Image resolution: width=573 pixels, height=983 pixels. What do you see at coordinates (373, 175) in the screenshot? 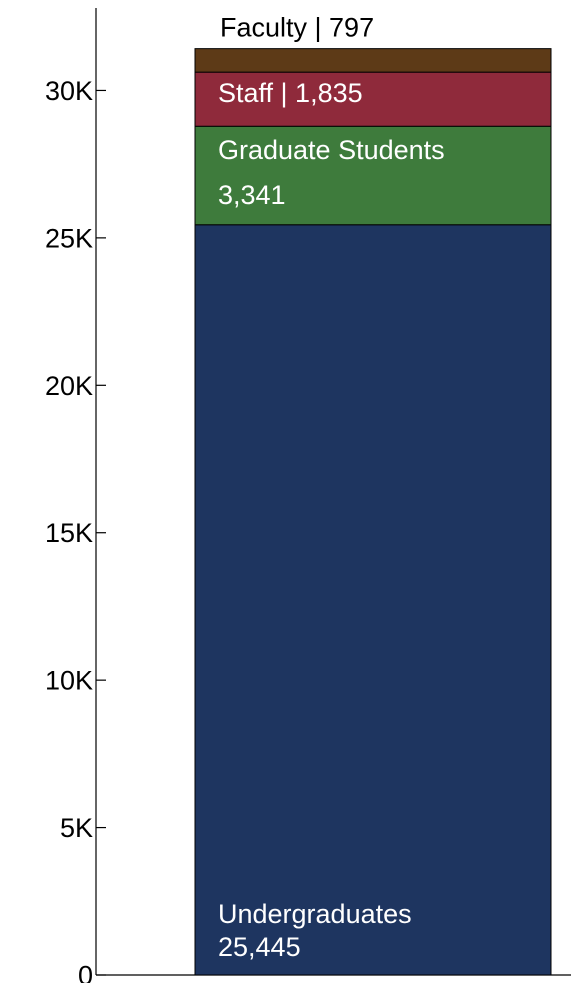
I see `bar-segment-graduate-students` at bounding box center [373, 175].